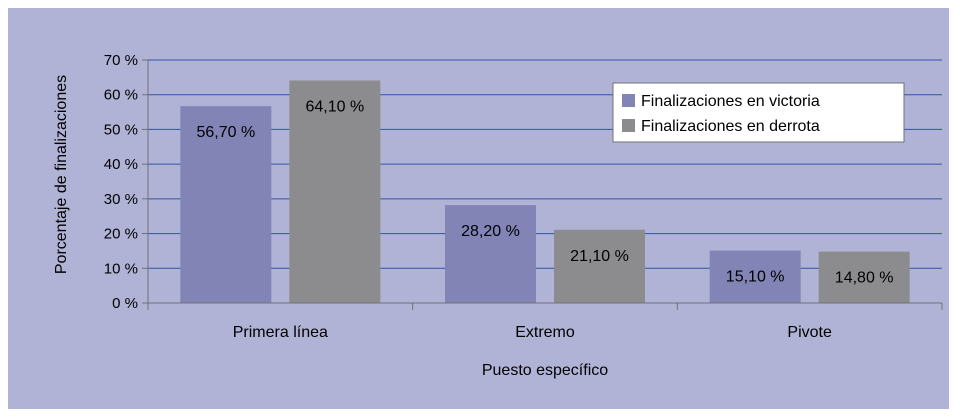 The height and width of the screenshot is (417, 960). Describe the element at coordinates (121, 164) in the screenshot. I see `y-tick-label: 40 %` at that location.